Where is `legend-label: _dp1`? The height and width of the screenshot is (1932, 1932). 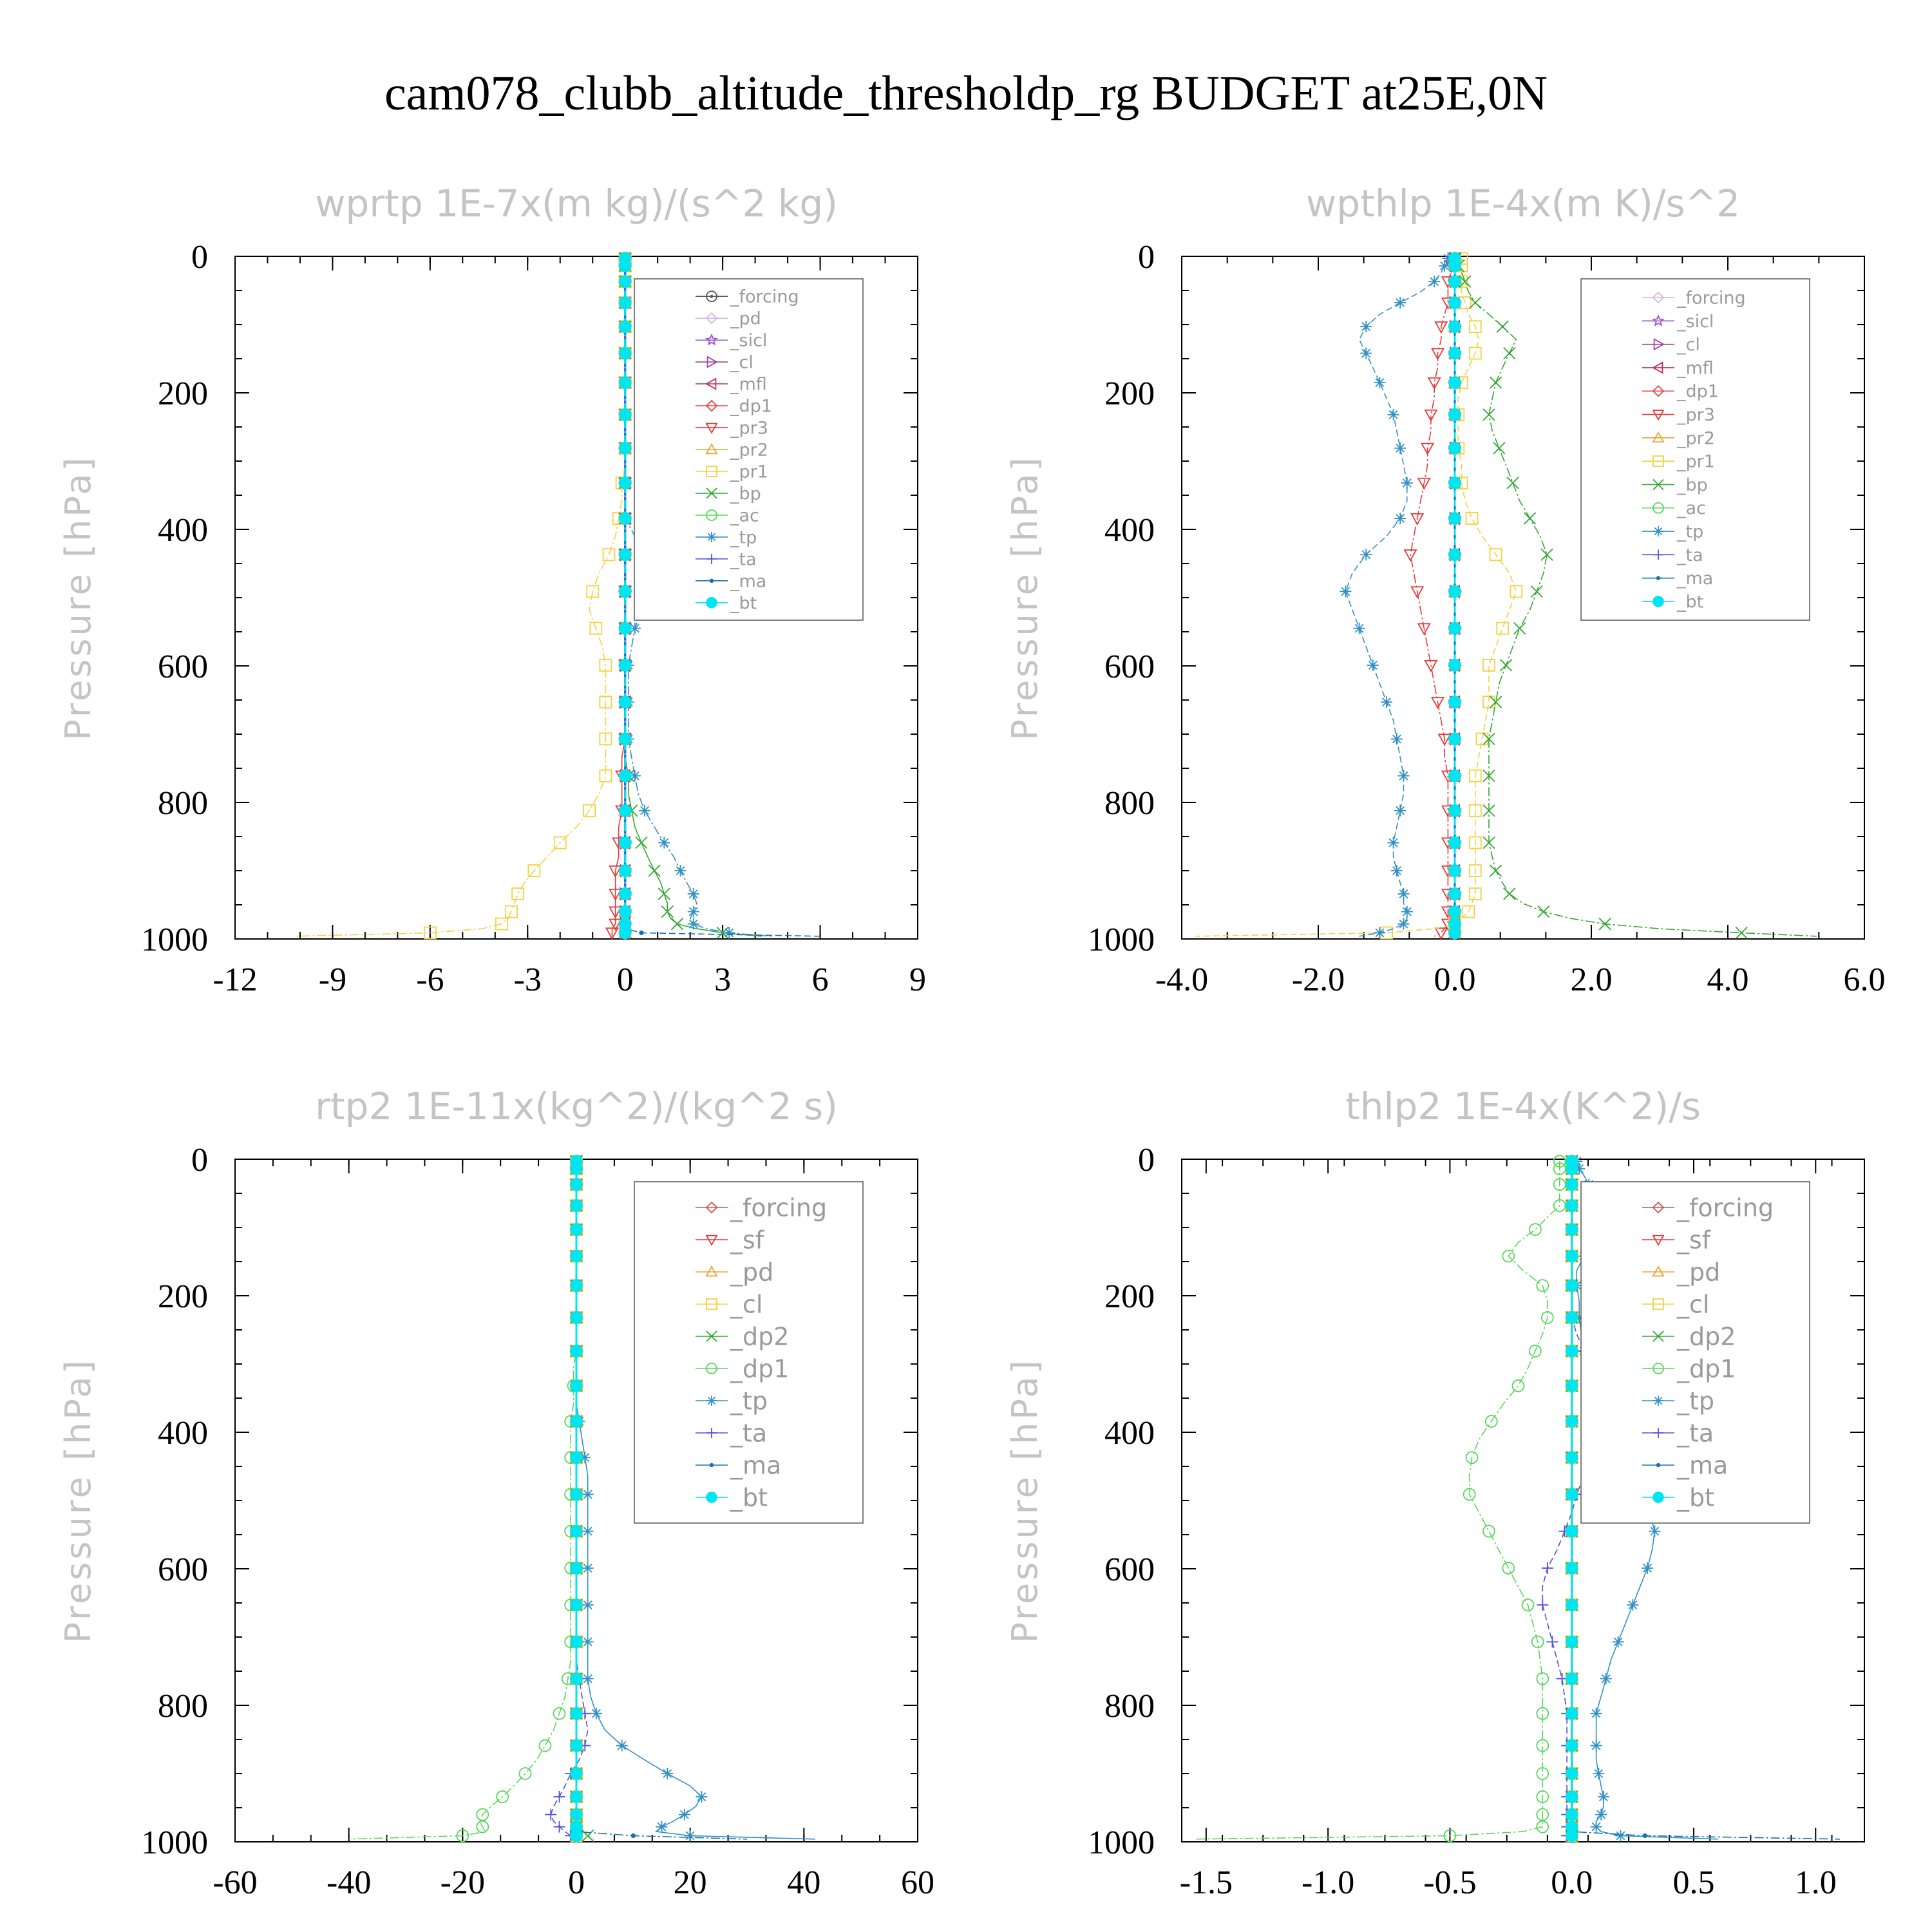
legend-label: _dp1 is located at coordinates (1698, 392).